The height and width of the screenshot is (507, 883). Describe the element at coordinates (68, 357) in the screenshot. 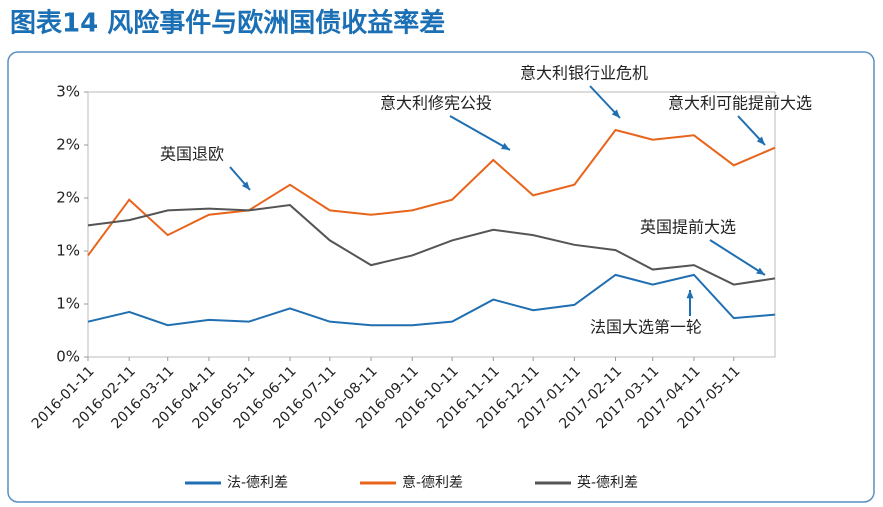

I see `y-tick-label: 0%` at that location.